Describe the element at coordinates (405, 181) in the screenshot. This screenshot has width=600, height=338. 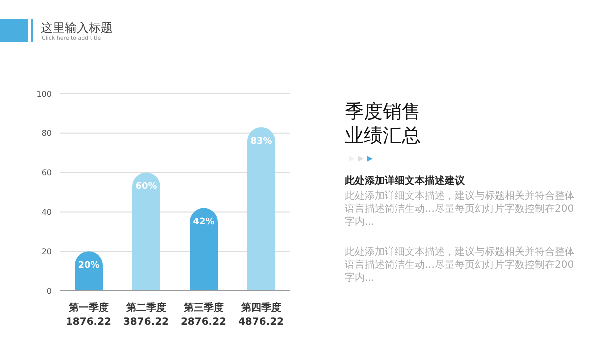
I see `text: 此处添加详细文本描述建议` at that location.